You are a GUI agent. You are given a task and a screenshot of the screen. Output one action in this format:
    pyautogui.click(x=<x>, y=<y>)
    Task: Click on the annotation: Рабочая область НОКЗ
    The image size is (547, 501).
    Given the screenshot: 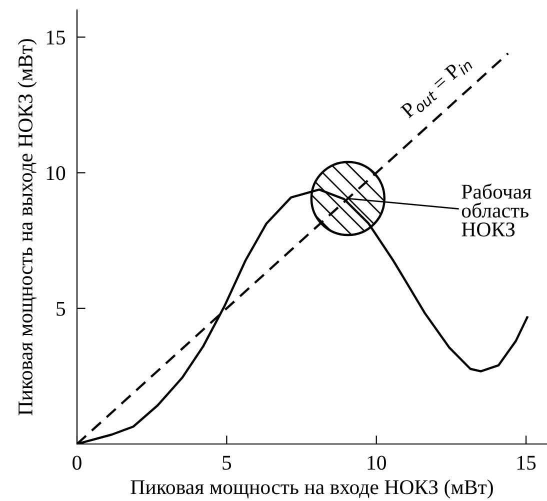 What is the action you would take?
    pyautogui.click(x=497, y=210)
    